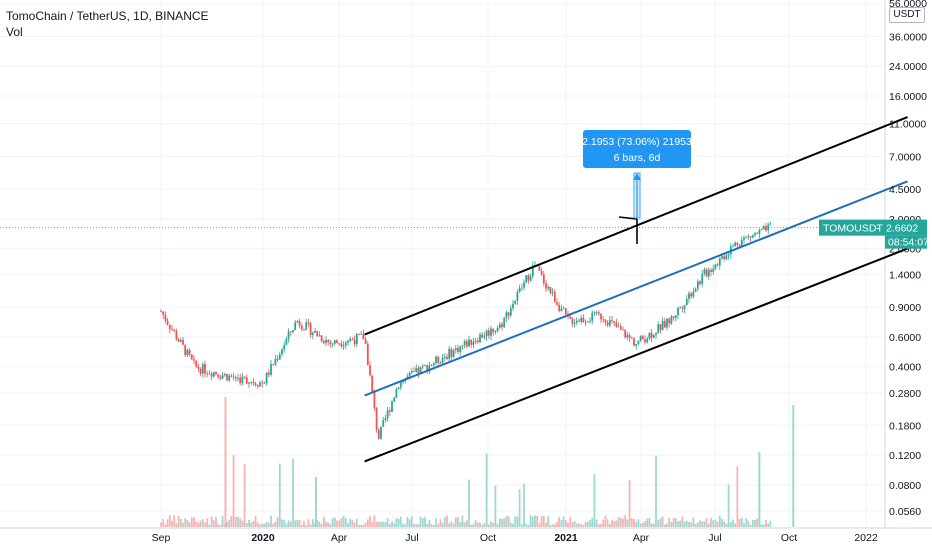 Image resolution: width=932 pixels, height=550 pixels. What do you see at coordinates (488, 538) in the screenshot?
I see `time-axis-label: Oct` at bounding box center [488, 538].